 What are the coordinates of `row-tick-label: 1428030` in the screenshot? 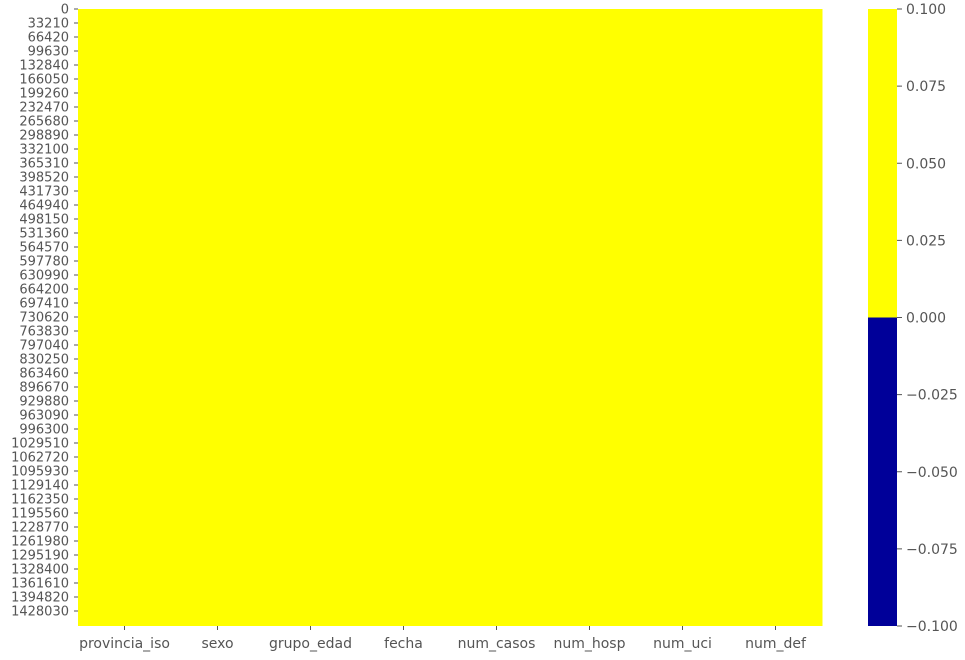 It's located at (40, 612).